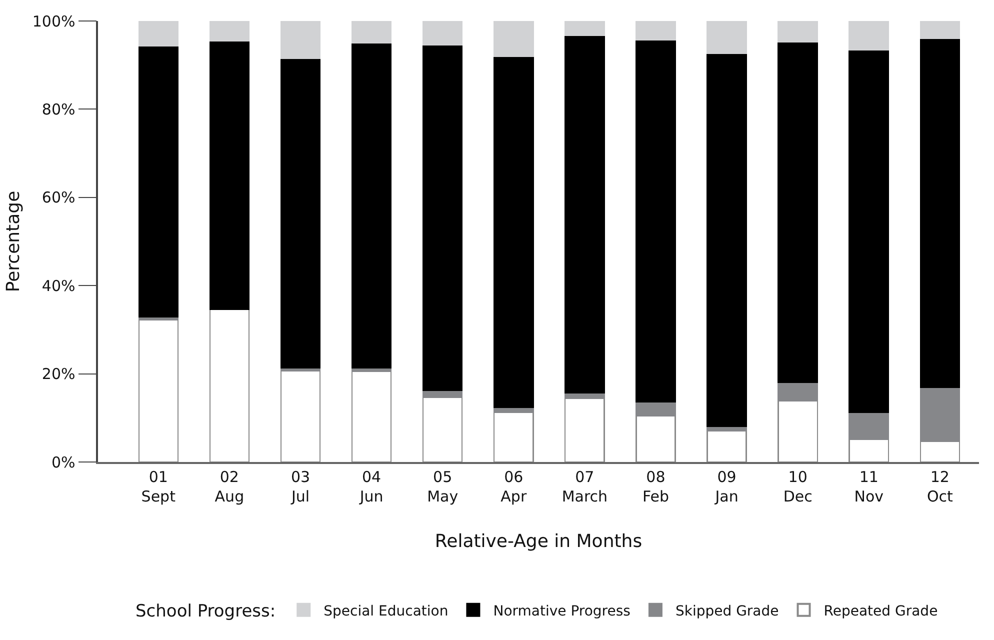  Describe the element at coordinates (726, 487) in the screenshot. I see `x-tick-label: 09 Jan` at that location.